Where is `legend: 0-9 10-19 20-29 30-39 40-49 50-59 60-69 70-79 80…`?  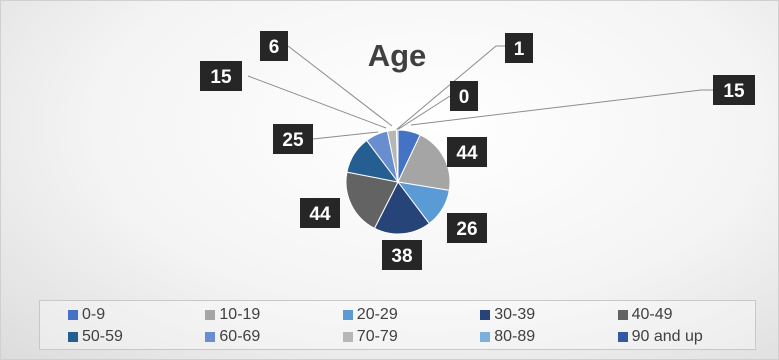
legend: 0-9 10-19 20-29 30-39 40-49 50-59 60-69 70-79 80… is located at coordinates (397, 325).